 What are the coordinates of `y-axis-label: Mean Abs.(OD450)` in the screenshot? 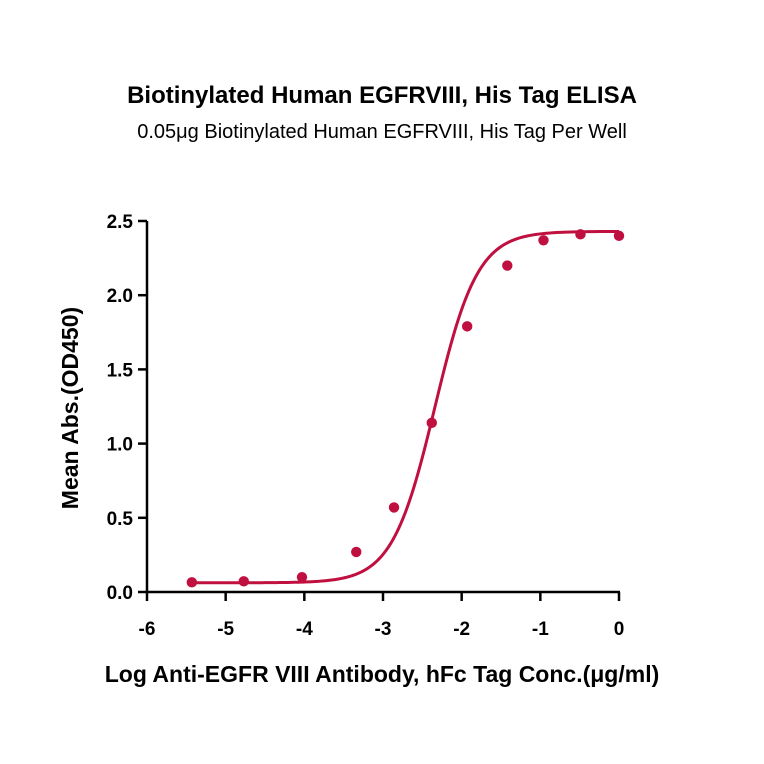 It's located at (70, 408).